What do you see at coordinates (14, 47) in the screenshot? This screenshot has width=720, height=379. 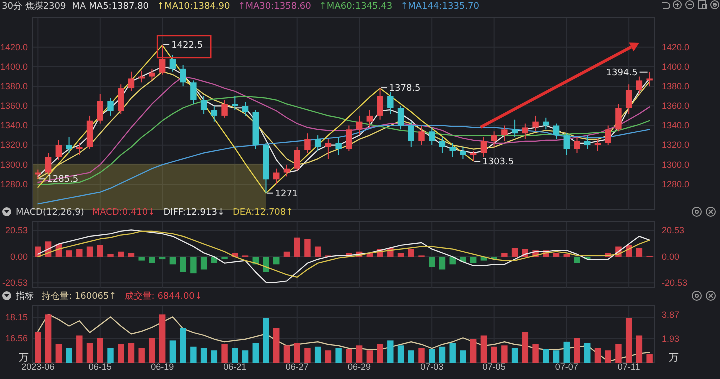 I see `y-tick-label: 1420.0` at bounding box center [14, 47].